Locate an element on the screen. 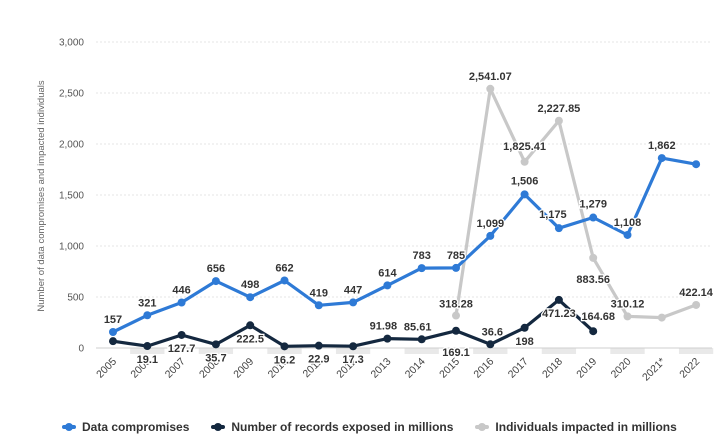 Image resolution: width=720 pixels, height=446 pixels. y-tick-label: 2,000 is located at coordinates (71, 145).